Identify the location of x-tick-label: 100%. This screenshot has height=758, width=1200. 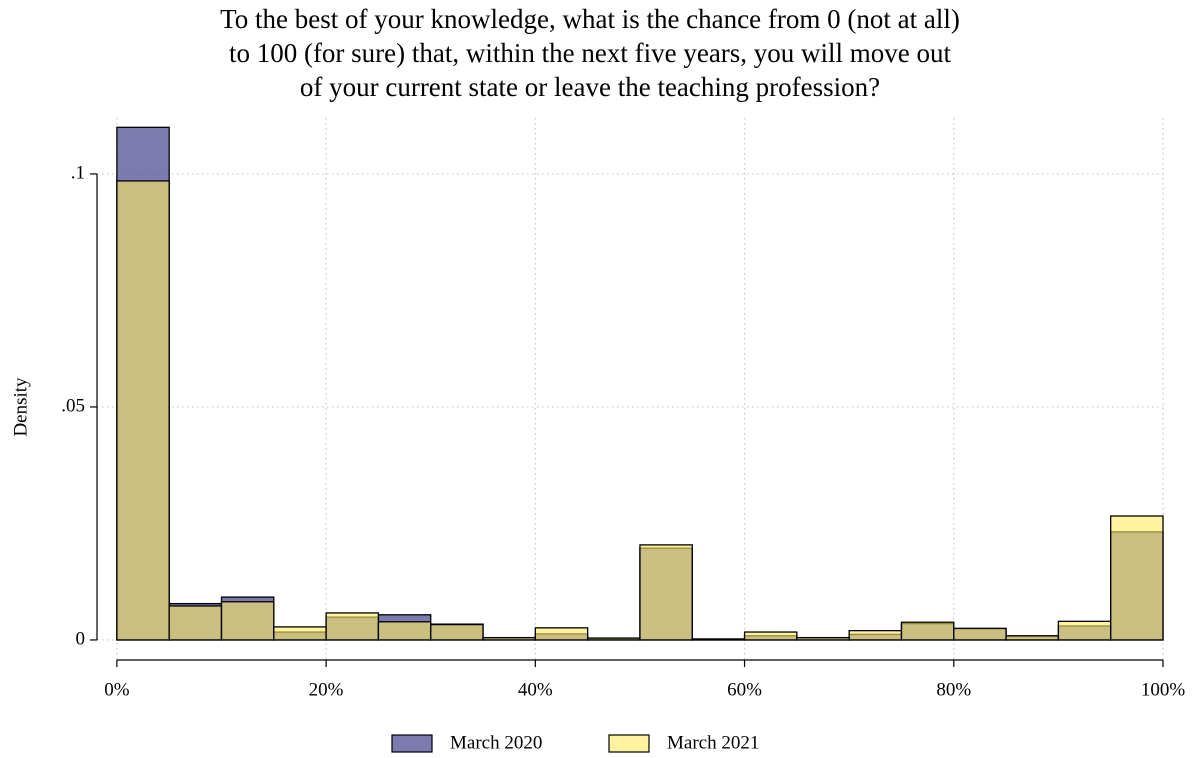
(1163, 689).